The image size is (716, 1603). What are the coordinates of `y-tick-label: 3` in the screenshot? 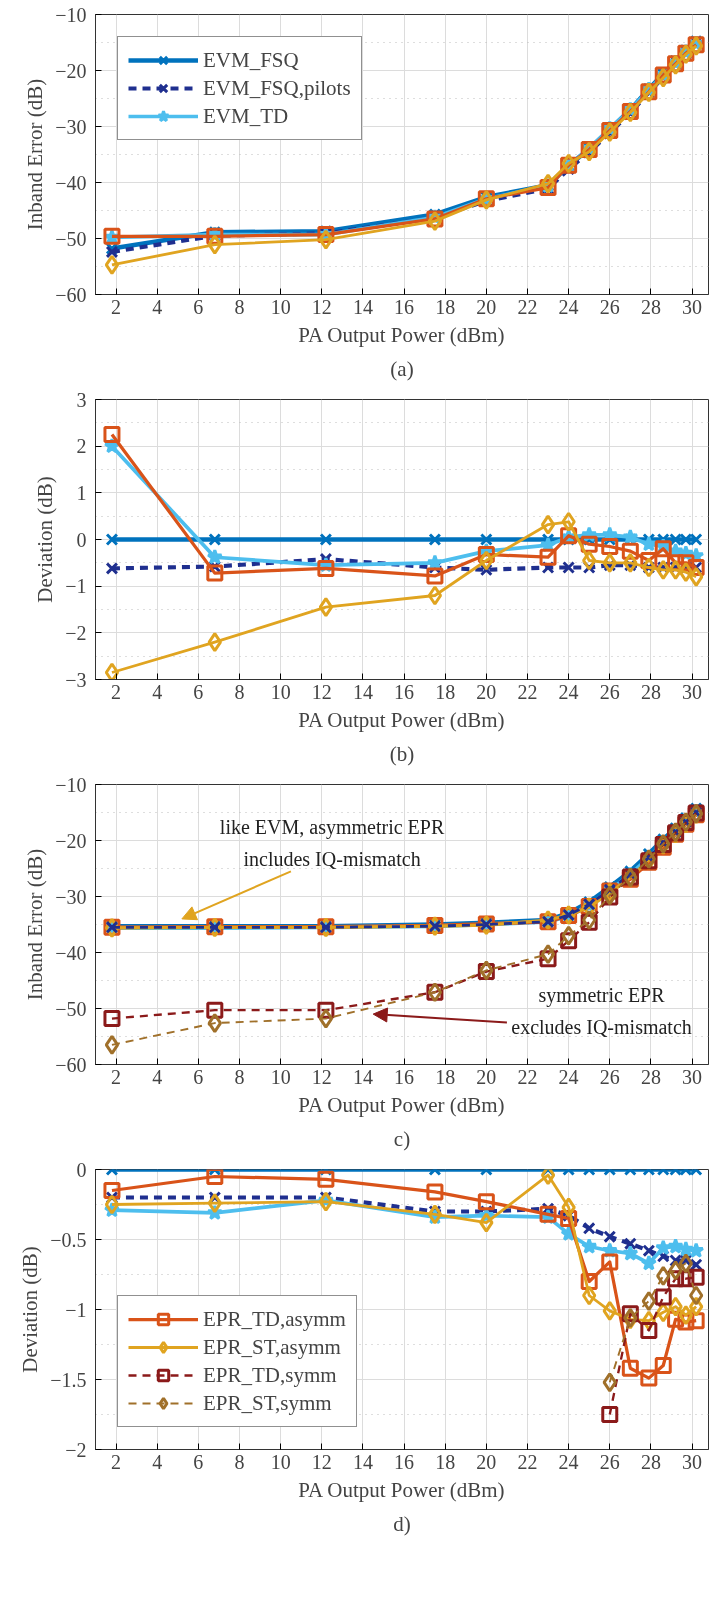 It's located at (81, 399).